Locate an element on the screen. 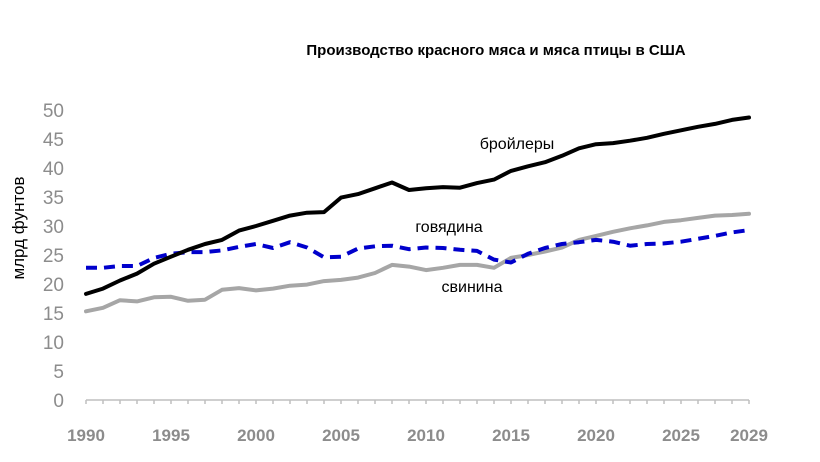 Image resolution: width=820 pixels, height=462 pixels. x-tick-label: 2020 is located at coordinates (596, 435).